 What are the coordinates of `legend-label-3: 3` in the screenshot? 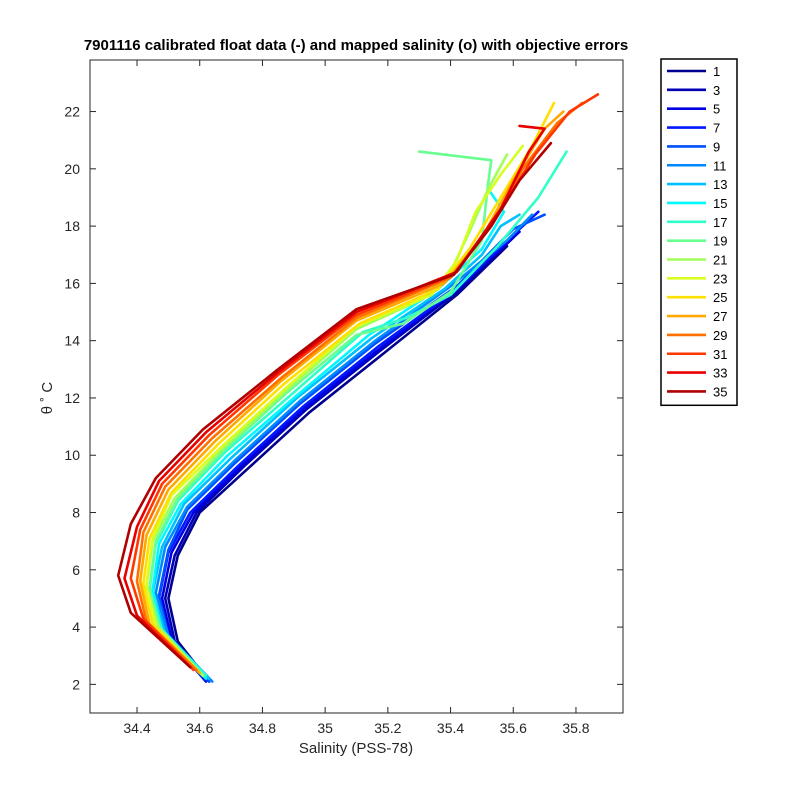 It's located at (716, 90).